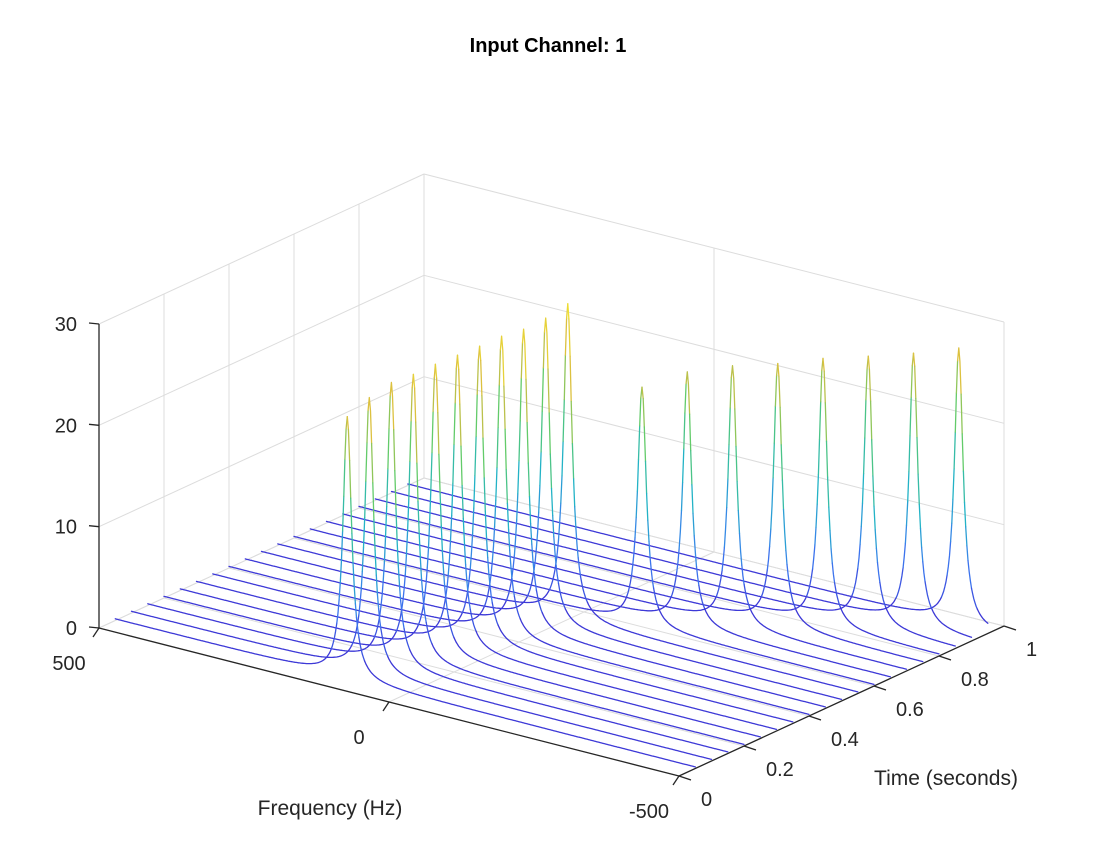 The width and height of the screenshot is (1098, 864). What do you see at coordinates (841, 701) in the screenshot?
I see `y-axis-line` at bounding box center [841, 701].